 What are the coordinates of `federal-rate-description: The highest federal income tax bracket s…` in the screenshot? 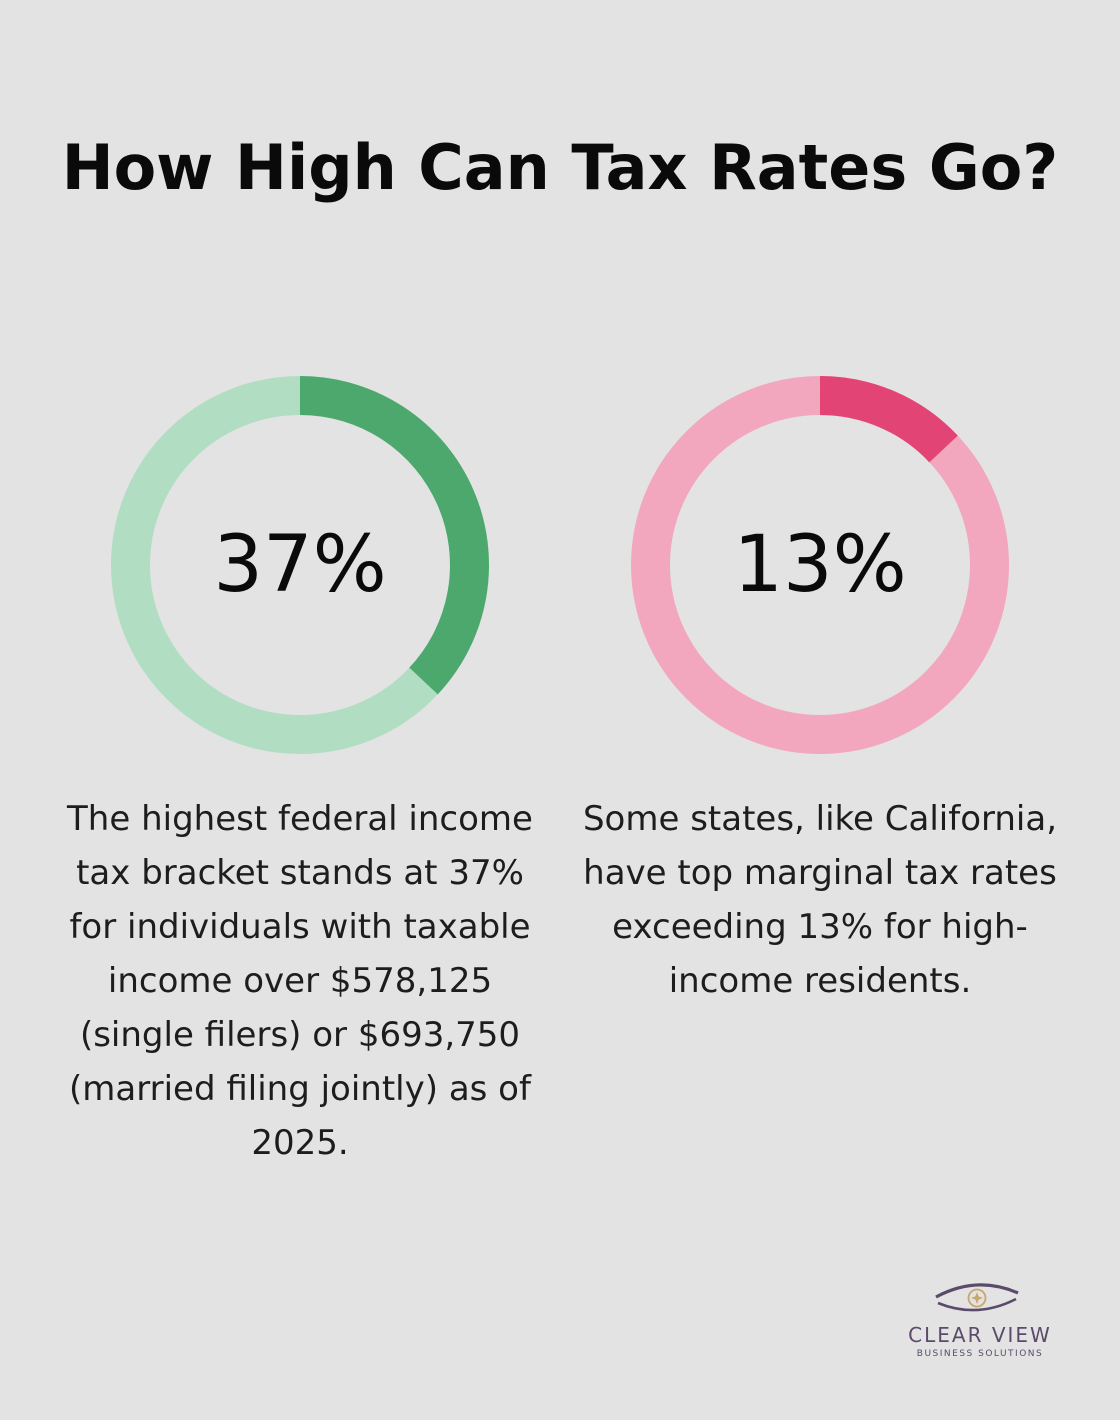 It's located at (300, 981).